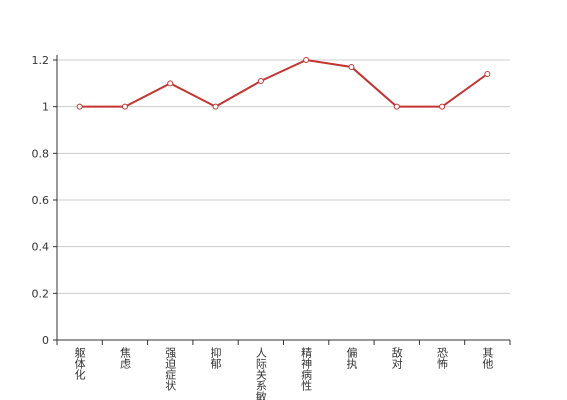  I want to click on x-tick-label: 焦虑, so click(124, 358).